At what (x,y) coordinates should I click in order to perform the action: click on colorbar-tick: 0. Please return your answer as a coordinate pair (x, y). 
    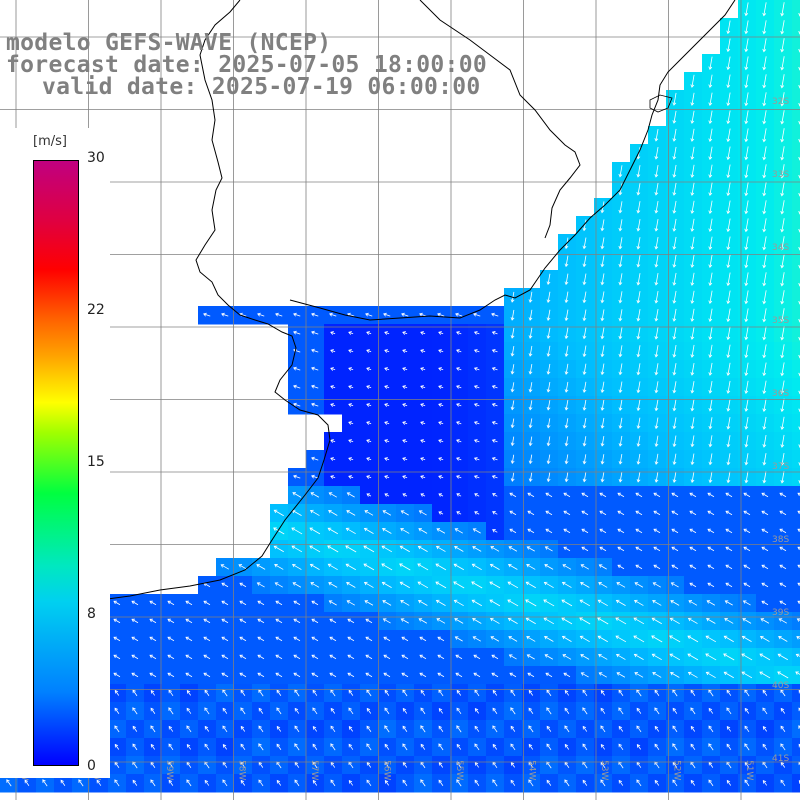
    Looking at the image, I should click on (91, 766).